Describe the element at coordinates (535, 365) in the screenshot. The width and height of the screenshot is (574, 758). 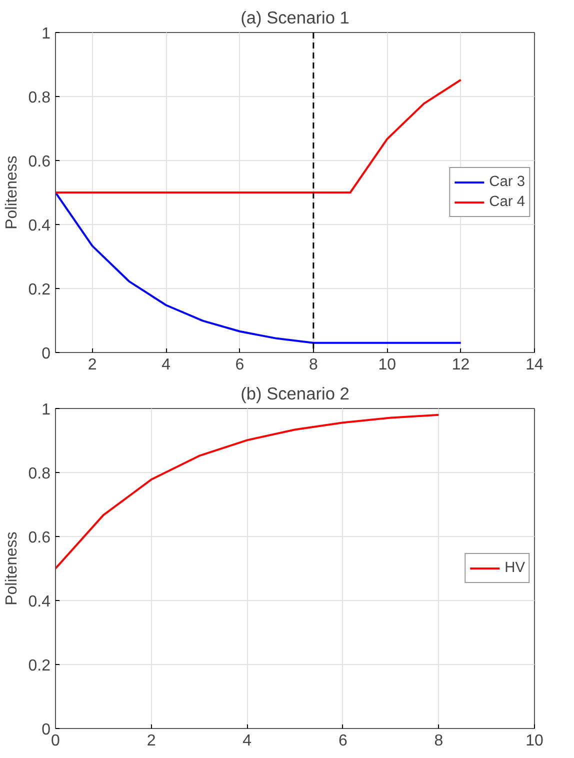
I see `x-tick-label: 14` at that location.